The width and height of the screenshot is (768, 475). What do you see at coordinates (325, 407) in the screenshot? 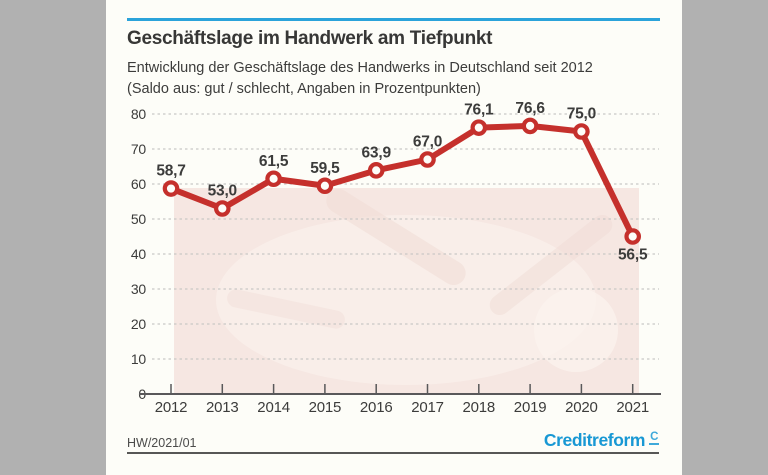
I see `x-axis-label: 2015` at bounding box center [325, 407].